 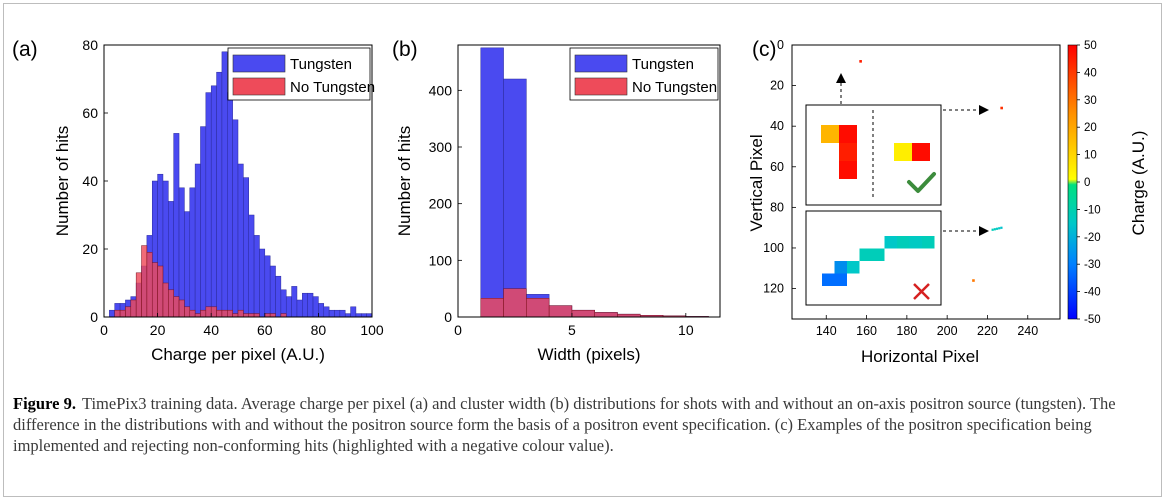 I want to click on panel-b-ytick-label: 300, so click(x=441, y=147).